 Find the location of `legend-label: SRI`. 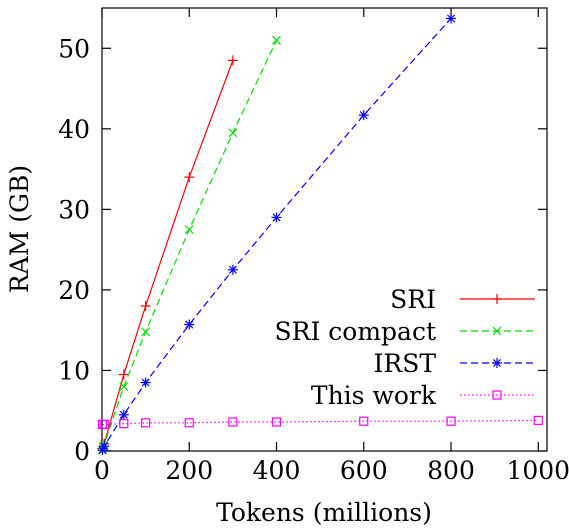

legend-label: SRI is located at coordinates (413, 299).